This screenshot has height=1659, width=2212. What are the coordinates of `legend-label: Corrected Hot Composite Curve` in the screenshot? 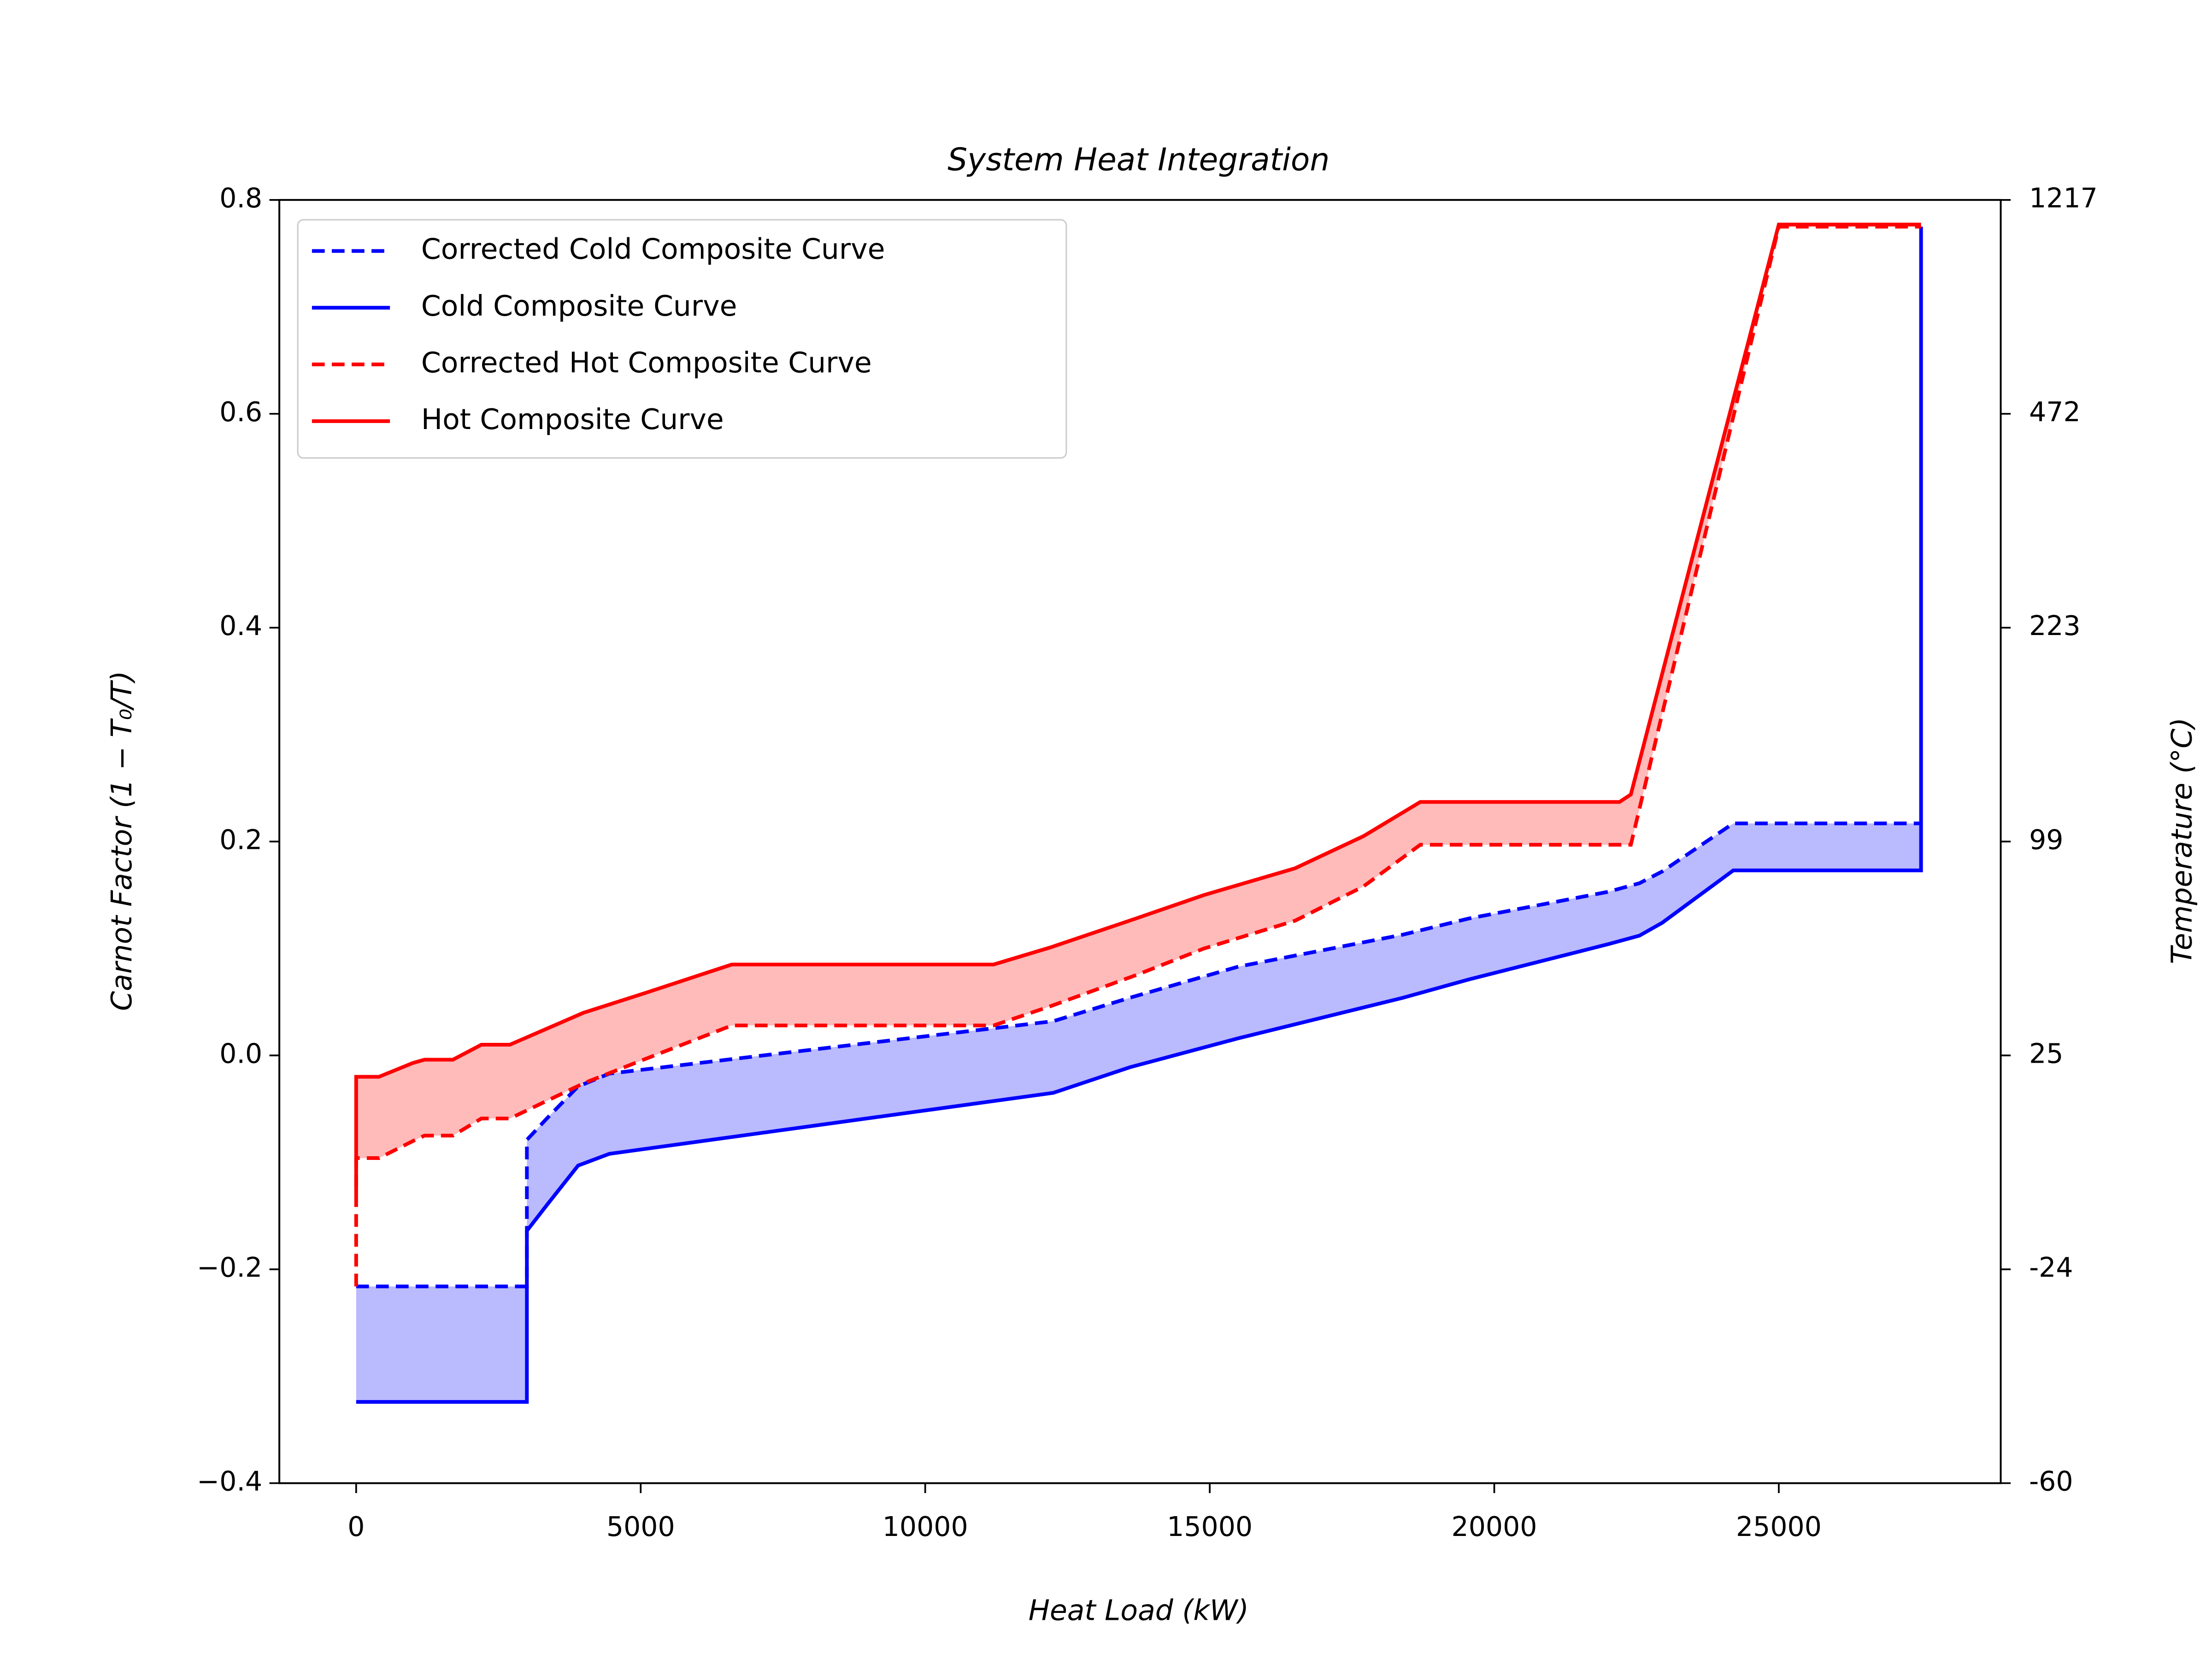 It's located at (646, 362).